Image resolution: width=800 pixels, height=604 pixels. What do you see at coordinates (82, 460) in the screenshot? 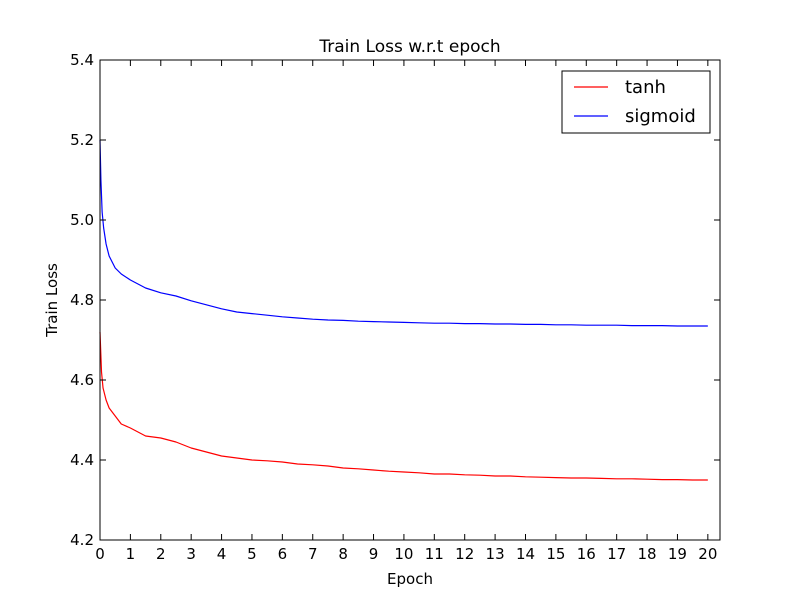
I see `y-tick-label: 4.4` at bounding box center [82, 460].